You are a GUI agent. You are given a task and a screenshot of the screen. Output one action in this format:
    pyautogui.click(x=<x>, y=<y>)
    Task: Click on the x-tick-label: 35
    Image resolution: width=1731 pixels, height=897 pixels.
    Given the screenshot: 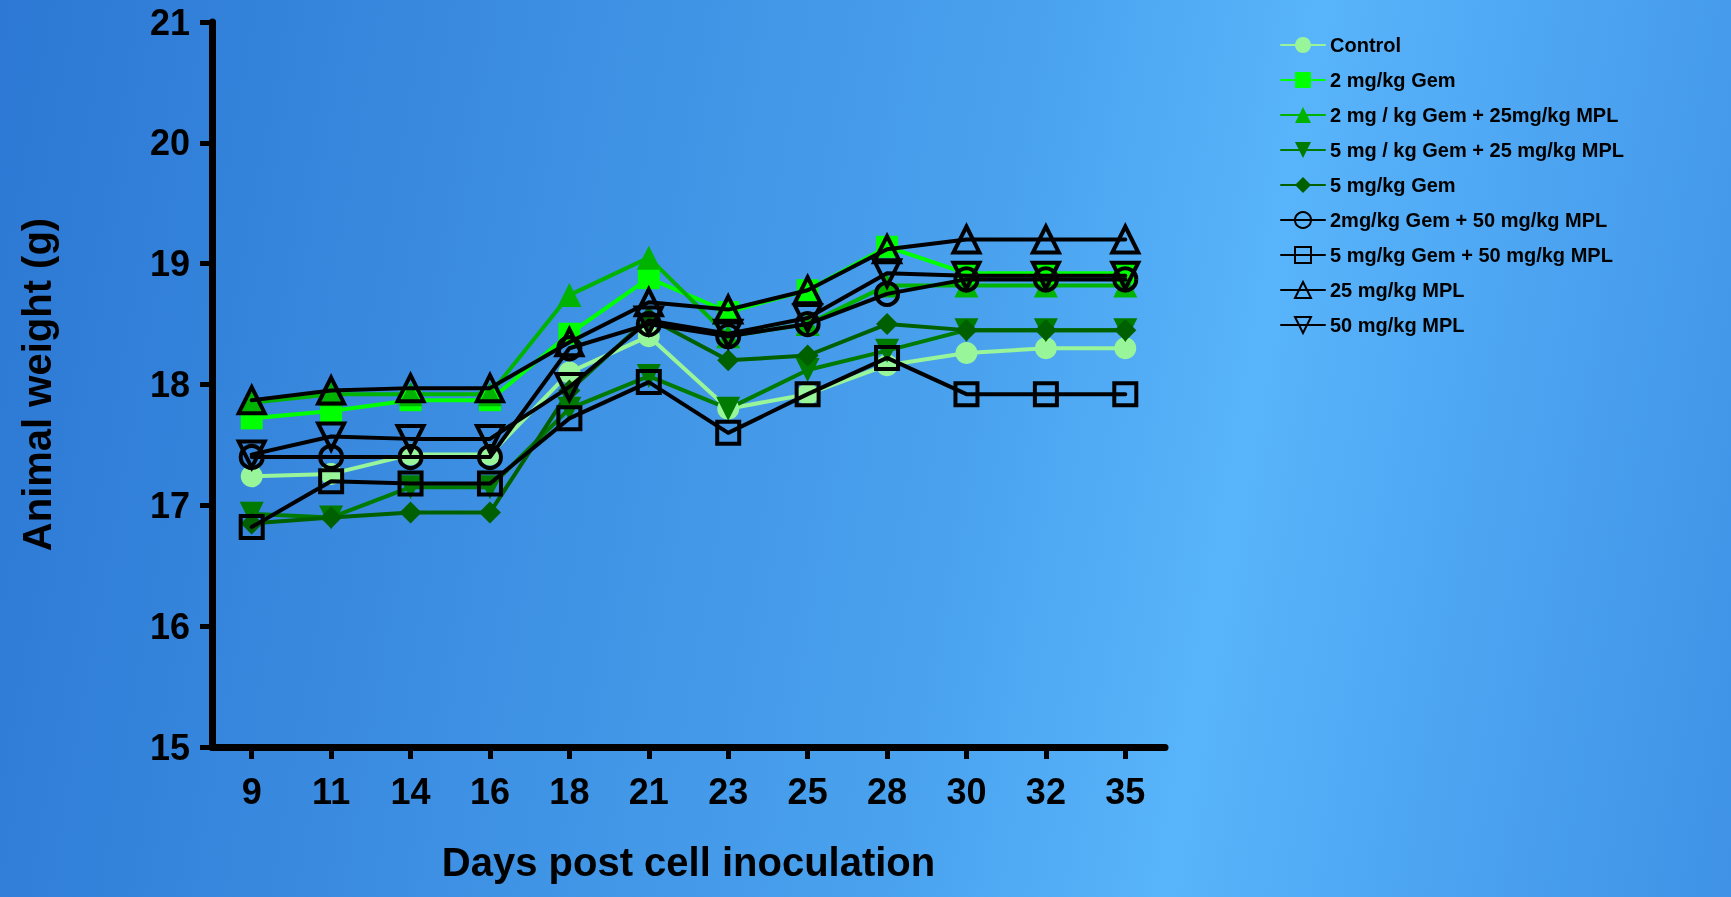 What is the action you would take?
    pyautogui.click(x=1125, y=791)
    